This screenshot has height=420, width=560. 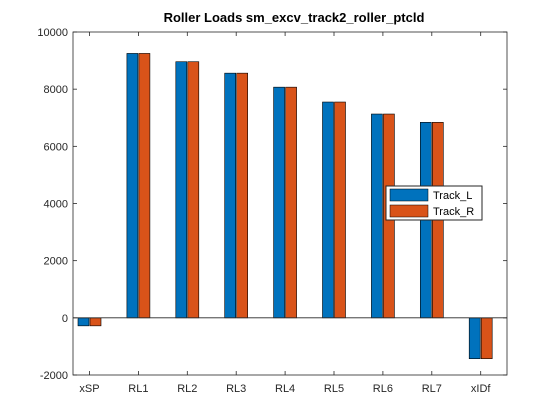 What do you see at coordinates (181, 190) in the screenshot?
I see `bar-track-l-rl2` at bounding box center [181, 190].